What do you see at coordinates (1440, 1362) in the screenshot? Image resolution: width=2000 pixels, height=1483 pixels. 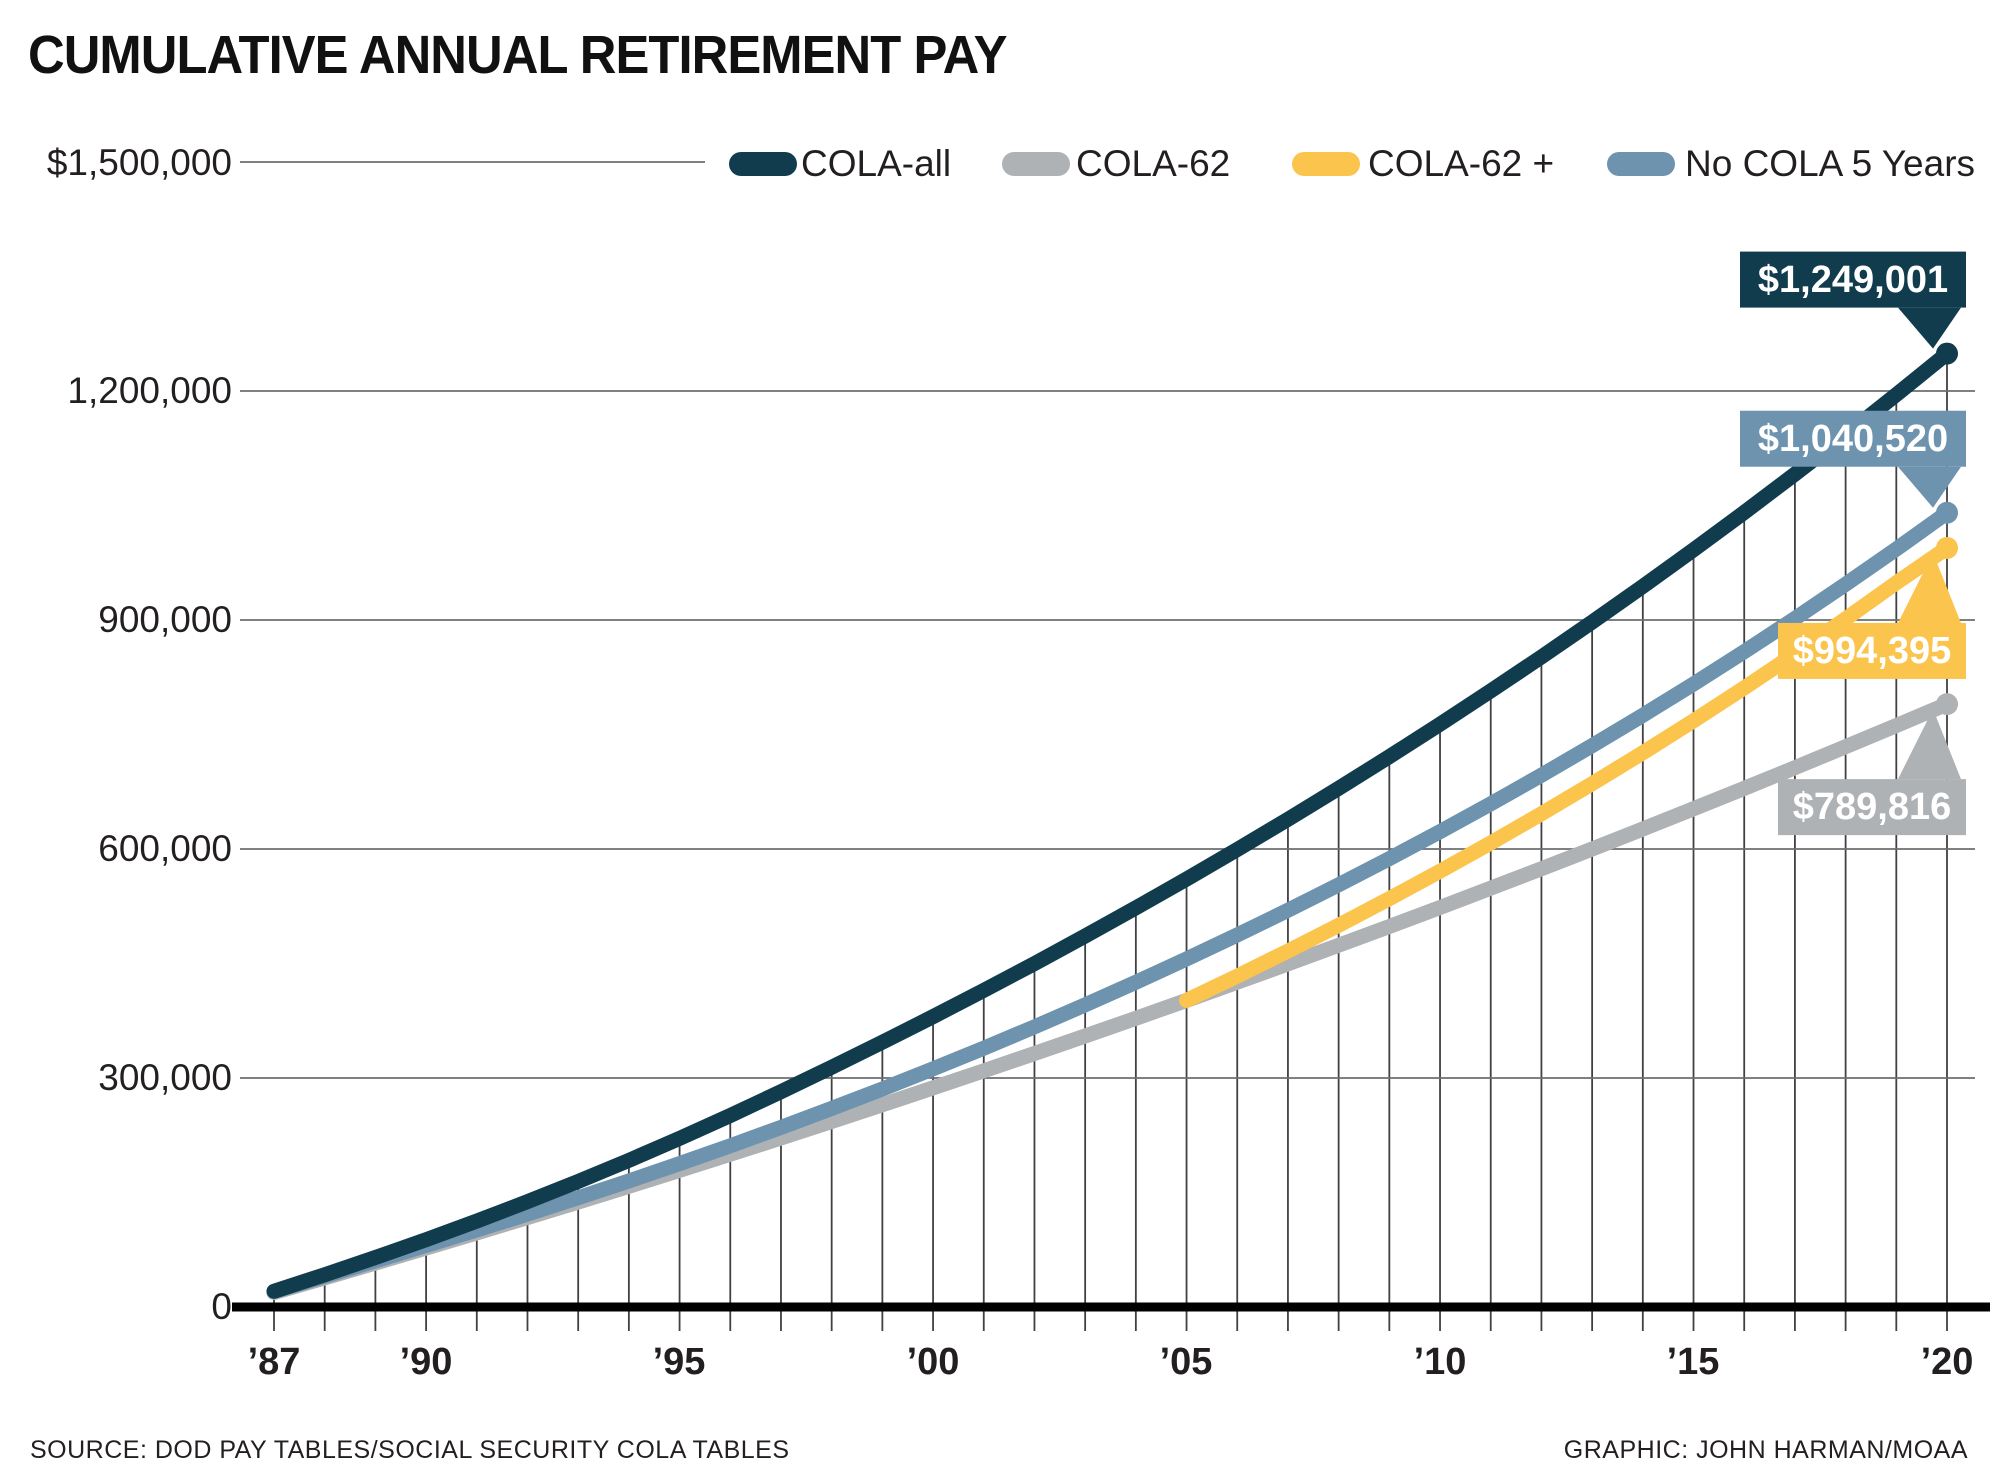 I see `x-axis-label-10: ’10` at bounding box center [1440, 1362].